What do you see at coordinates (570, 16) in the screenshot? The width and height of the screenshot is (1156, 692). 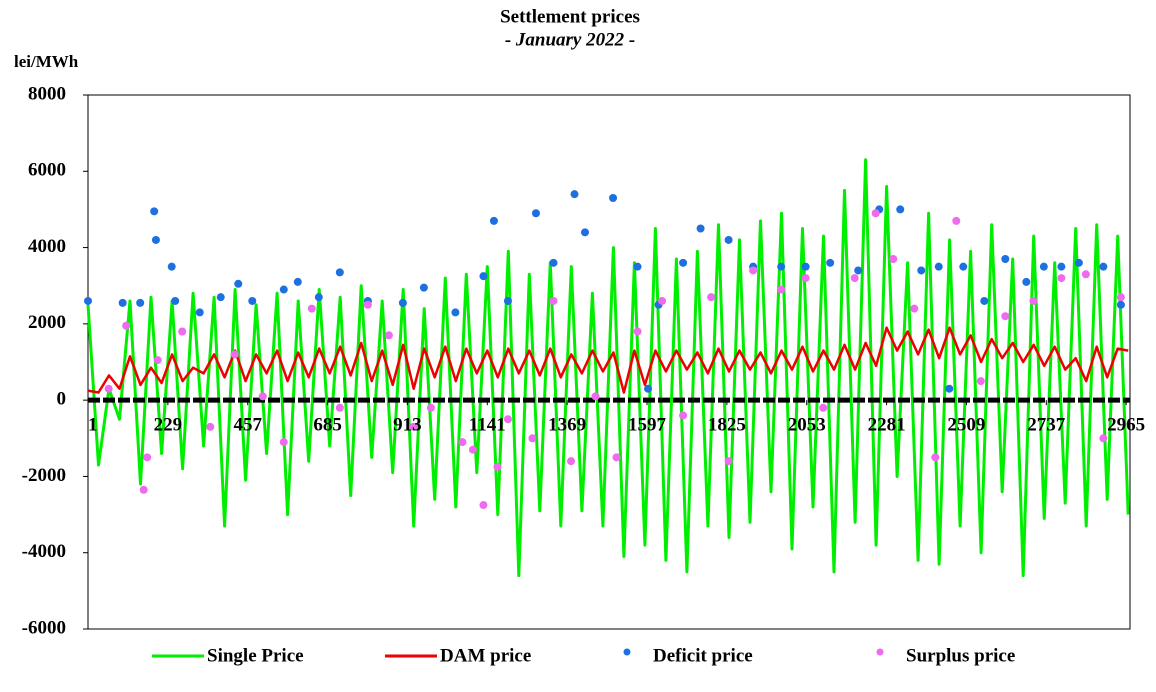 I see `chart-title: Settlement prices` at bounding box center [570, 16].